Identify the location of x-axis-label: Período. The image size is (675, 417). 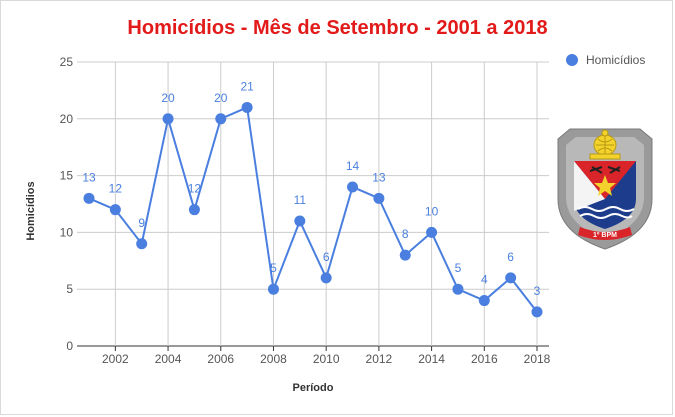
(313, 388).